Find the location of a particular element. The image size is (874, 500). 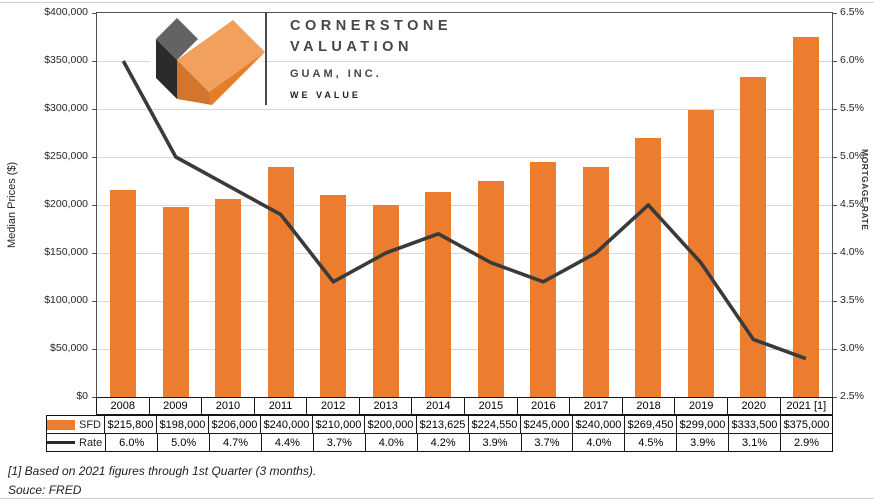

legend-label: SFD is located at coordinates (90, 424).